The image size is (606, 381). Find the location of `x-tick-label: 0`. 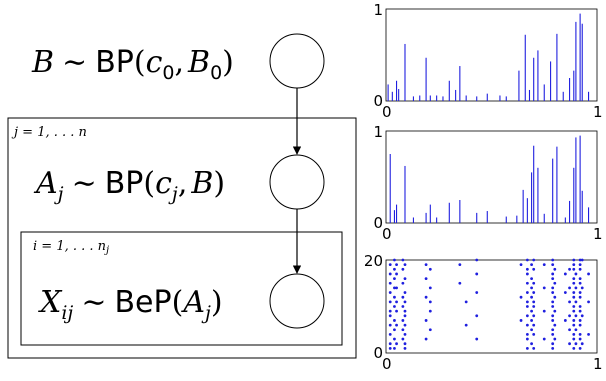

x-tick-label: 0 is located at coordinates (387, 234).